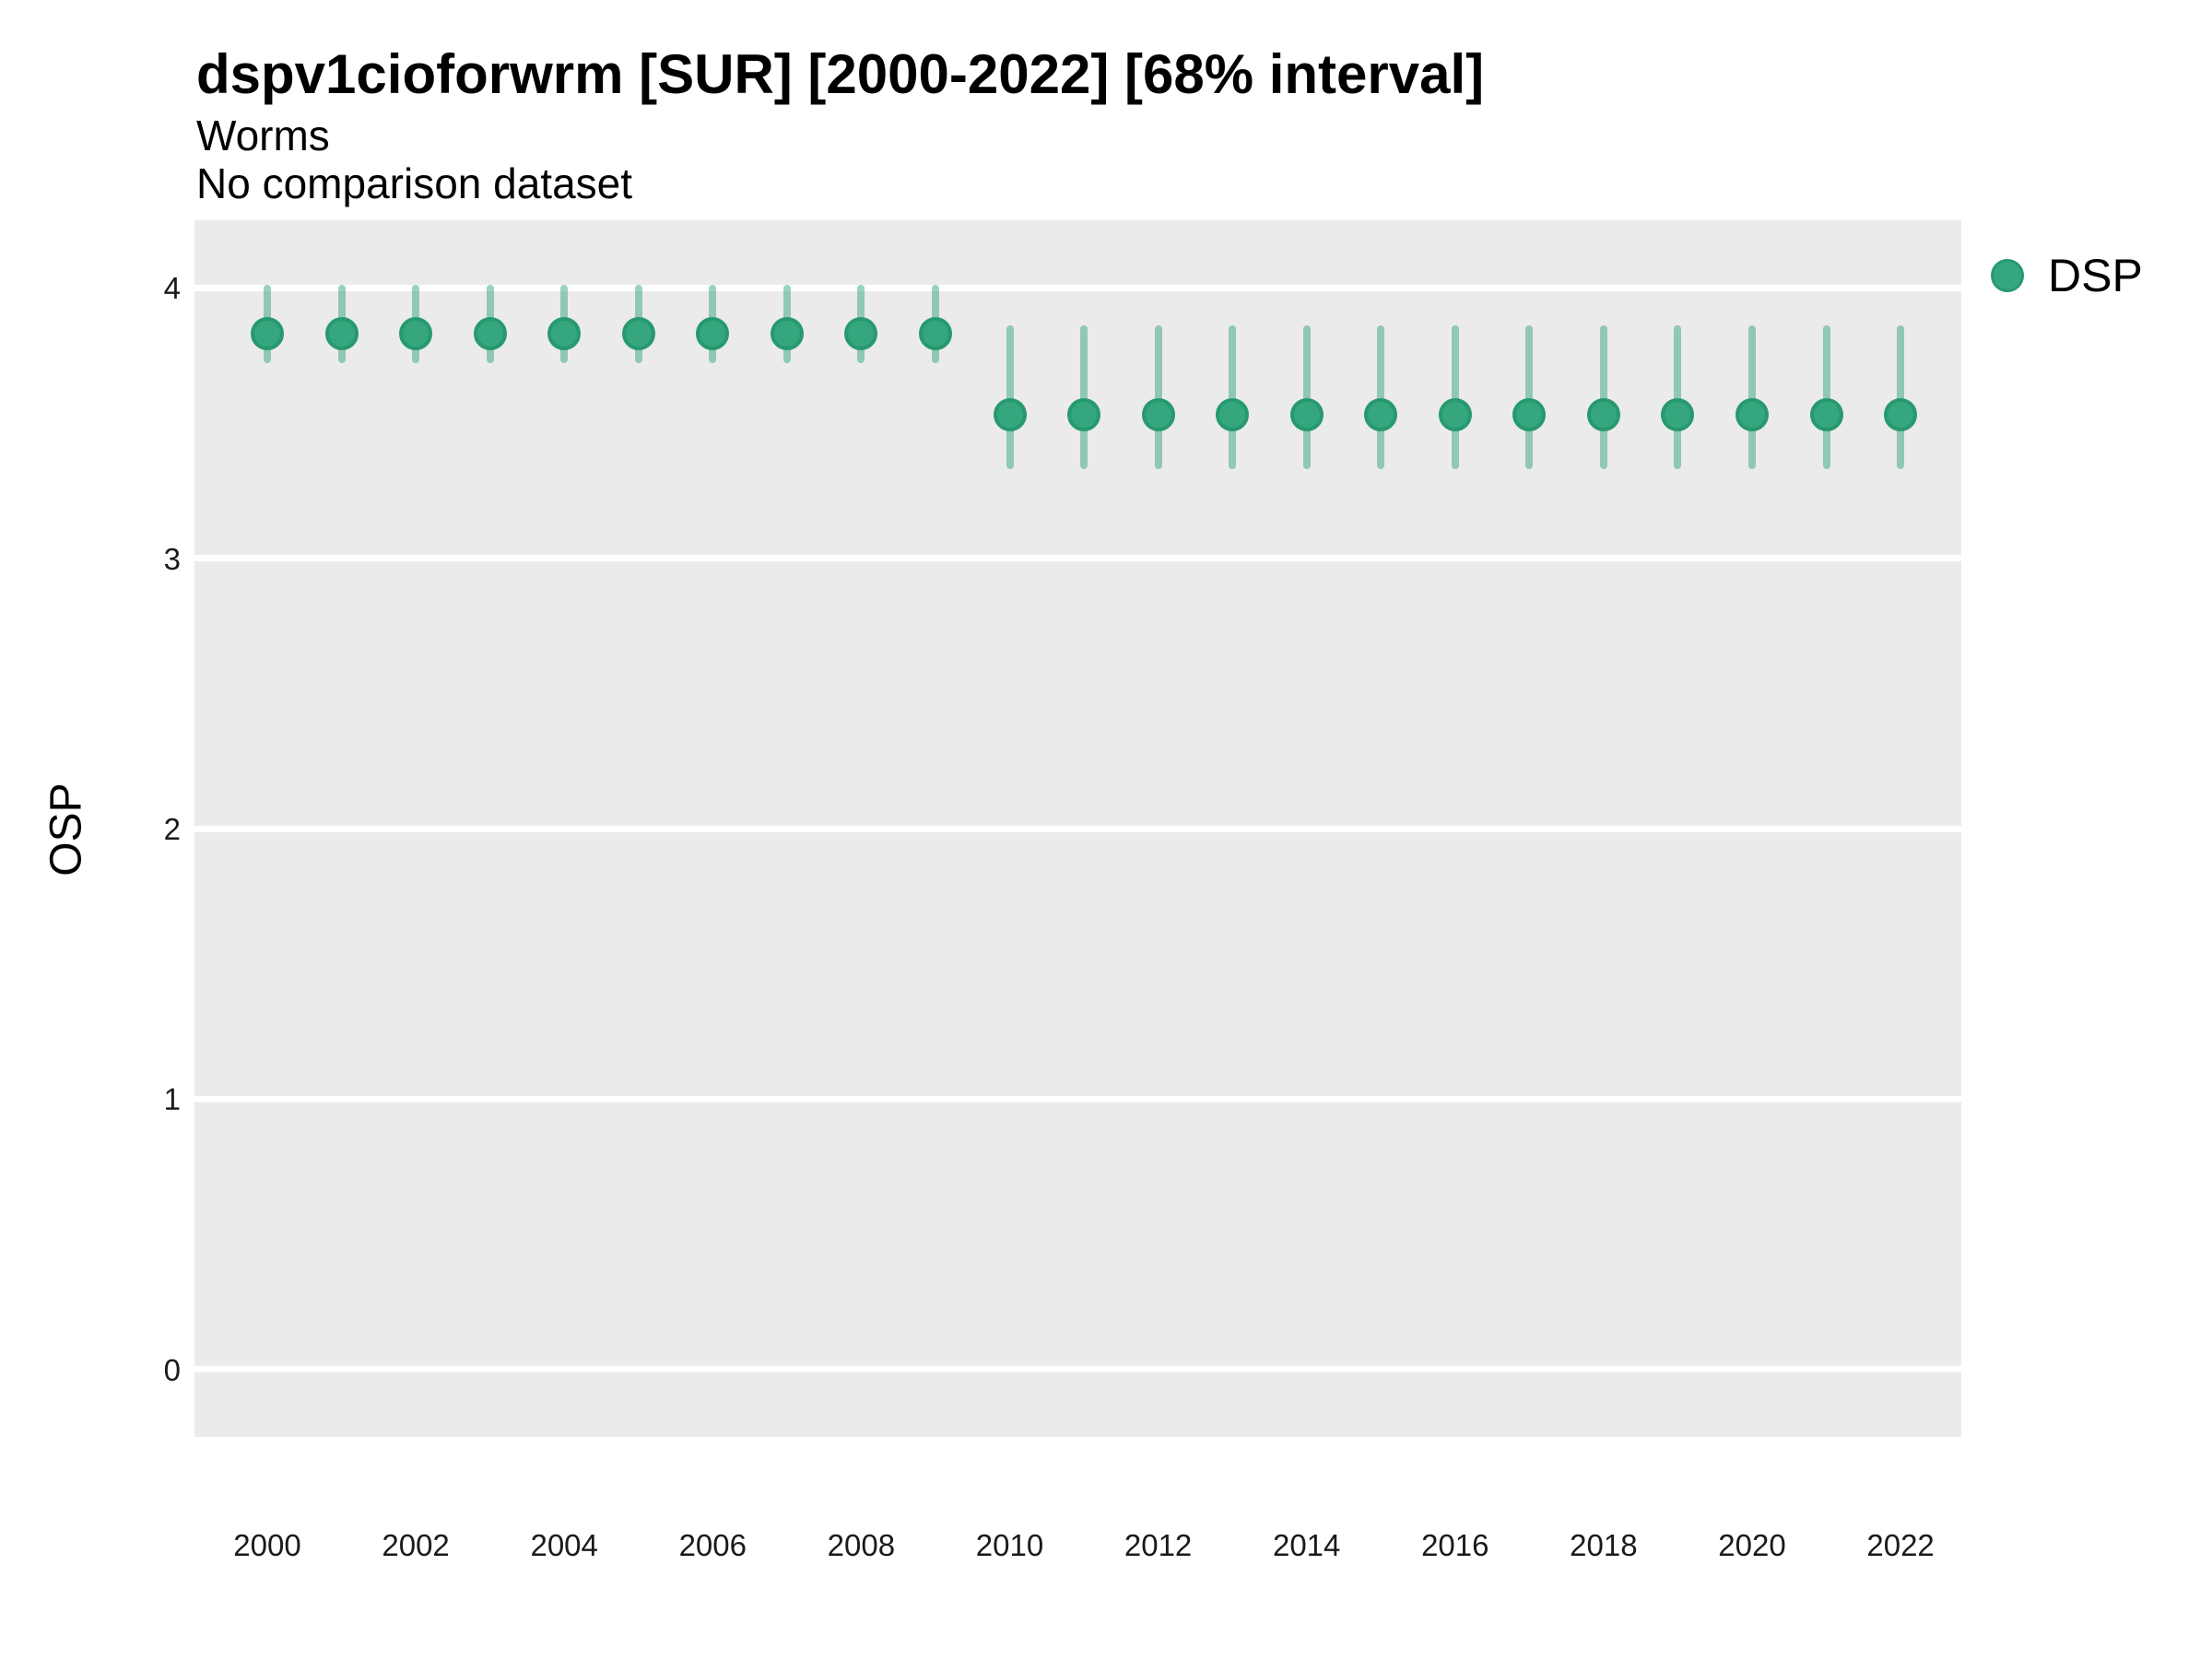  What do you see at coordinates (416, 1545) in the screenshot?
I see `x-tick-label: 2002` at bounding box center [416, 1545].